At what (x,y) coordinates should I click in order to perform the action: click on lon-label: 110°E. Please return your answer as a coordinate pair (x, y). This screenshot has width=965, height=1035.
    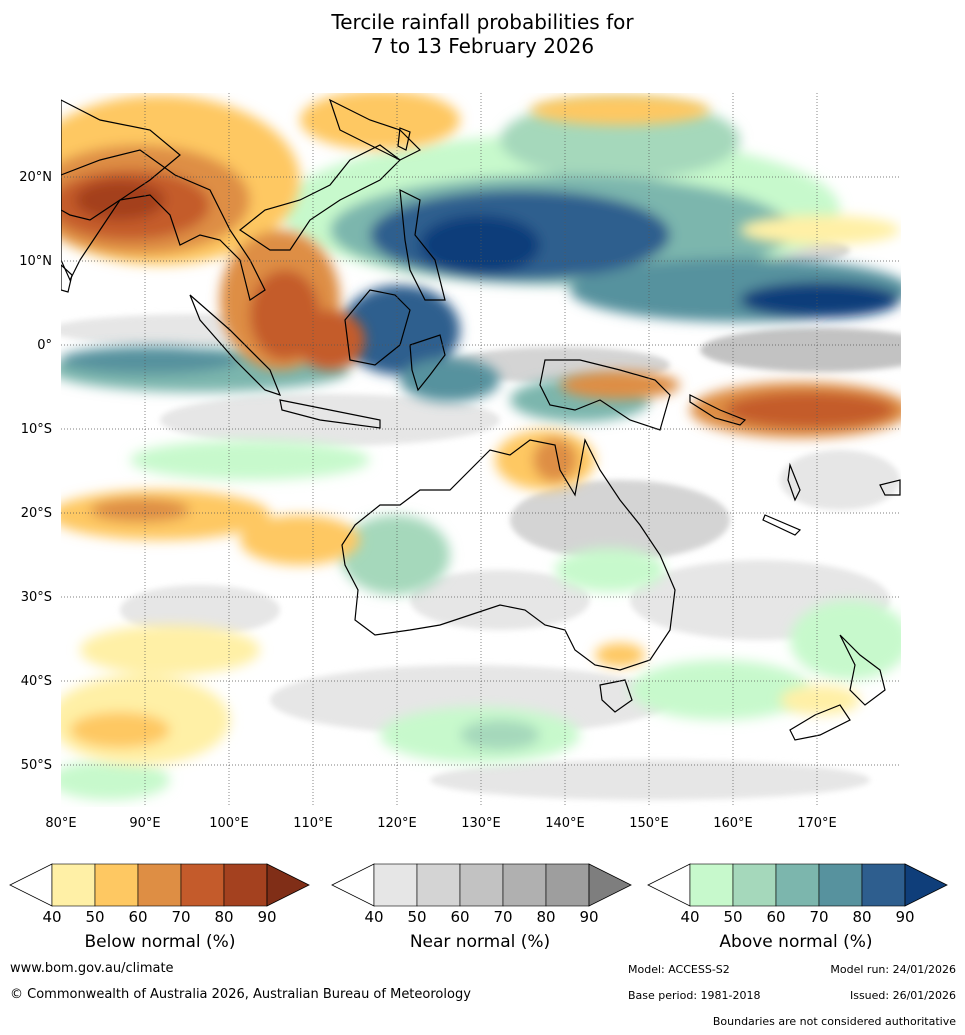
    Looking at the image, I should click on (313, 823).